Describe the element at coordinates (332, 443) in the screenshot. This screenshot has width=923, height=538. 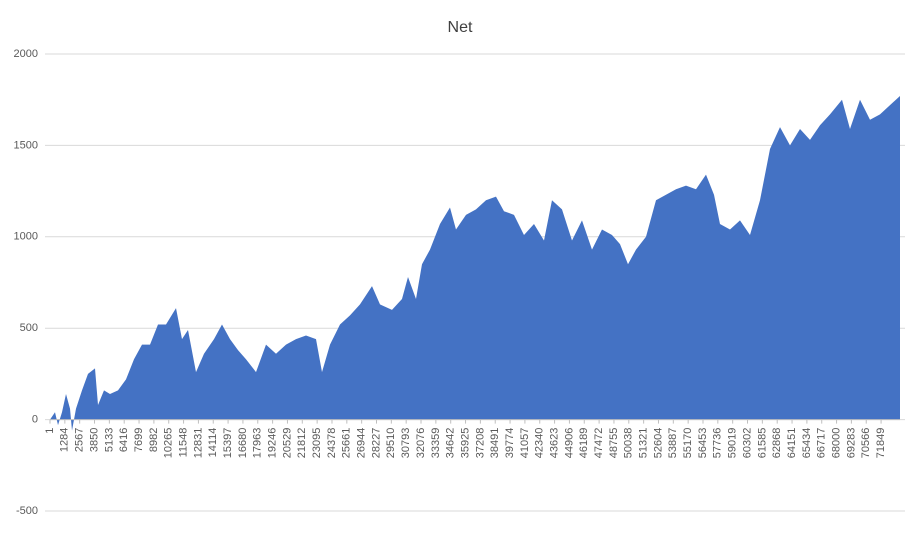
I see `x-tick-label: 24378` at that location.